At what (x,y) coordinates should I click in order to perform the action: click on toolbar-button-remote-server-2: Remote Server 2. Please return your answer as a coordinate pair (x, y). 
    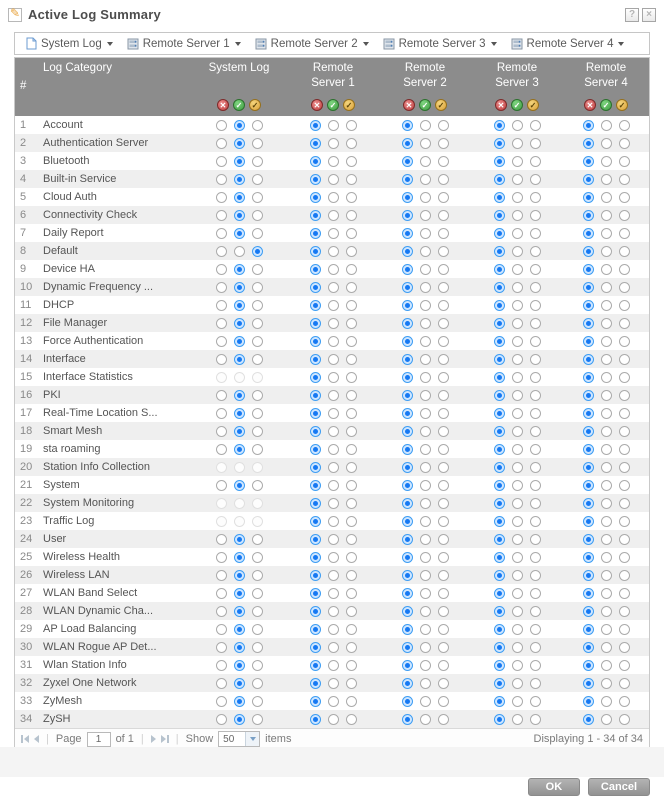
    Looking at the image, I should click on (312, 44).